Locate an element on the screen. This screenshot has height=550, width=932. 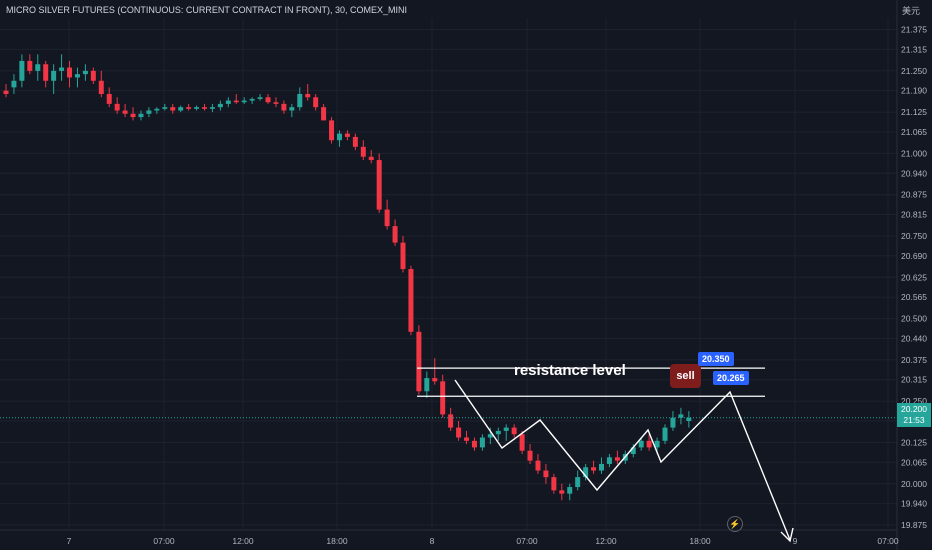
y-tick-label: 21.250 is located at coordinates (914, 71).